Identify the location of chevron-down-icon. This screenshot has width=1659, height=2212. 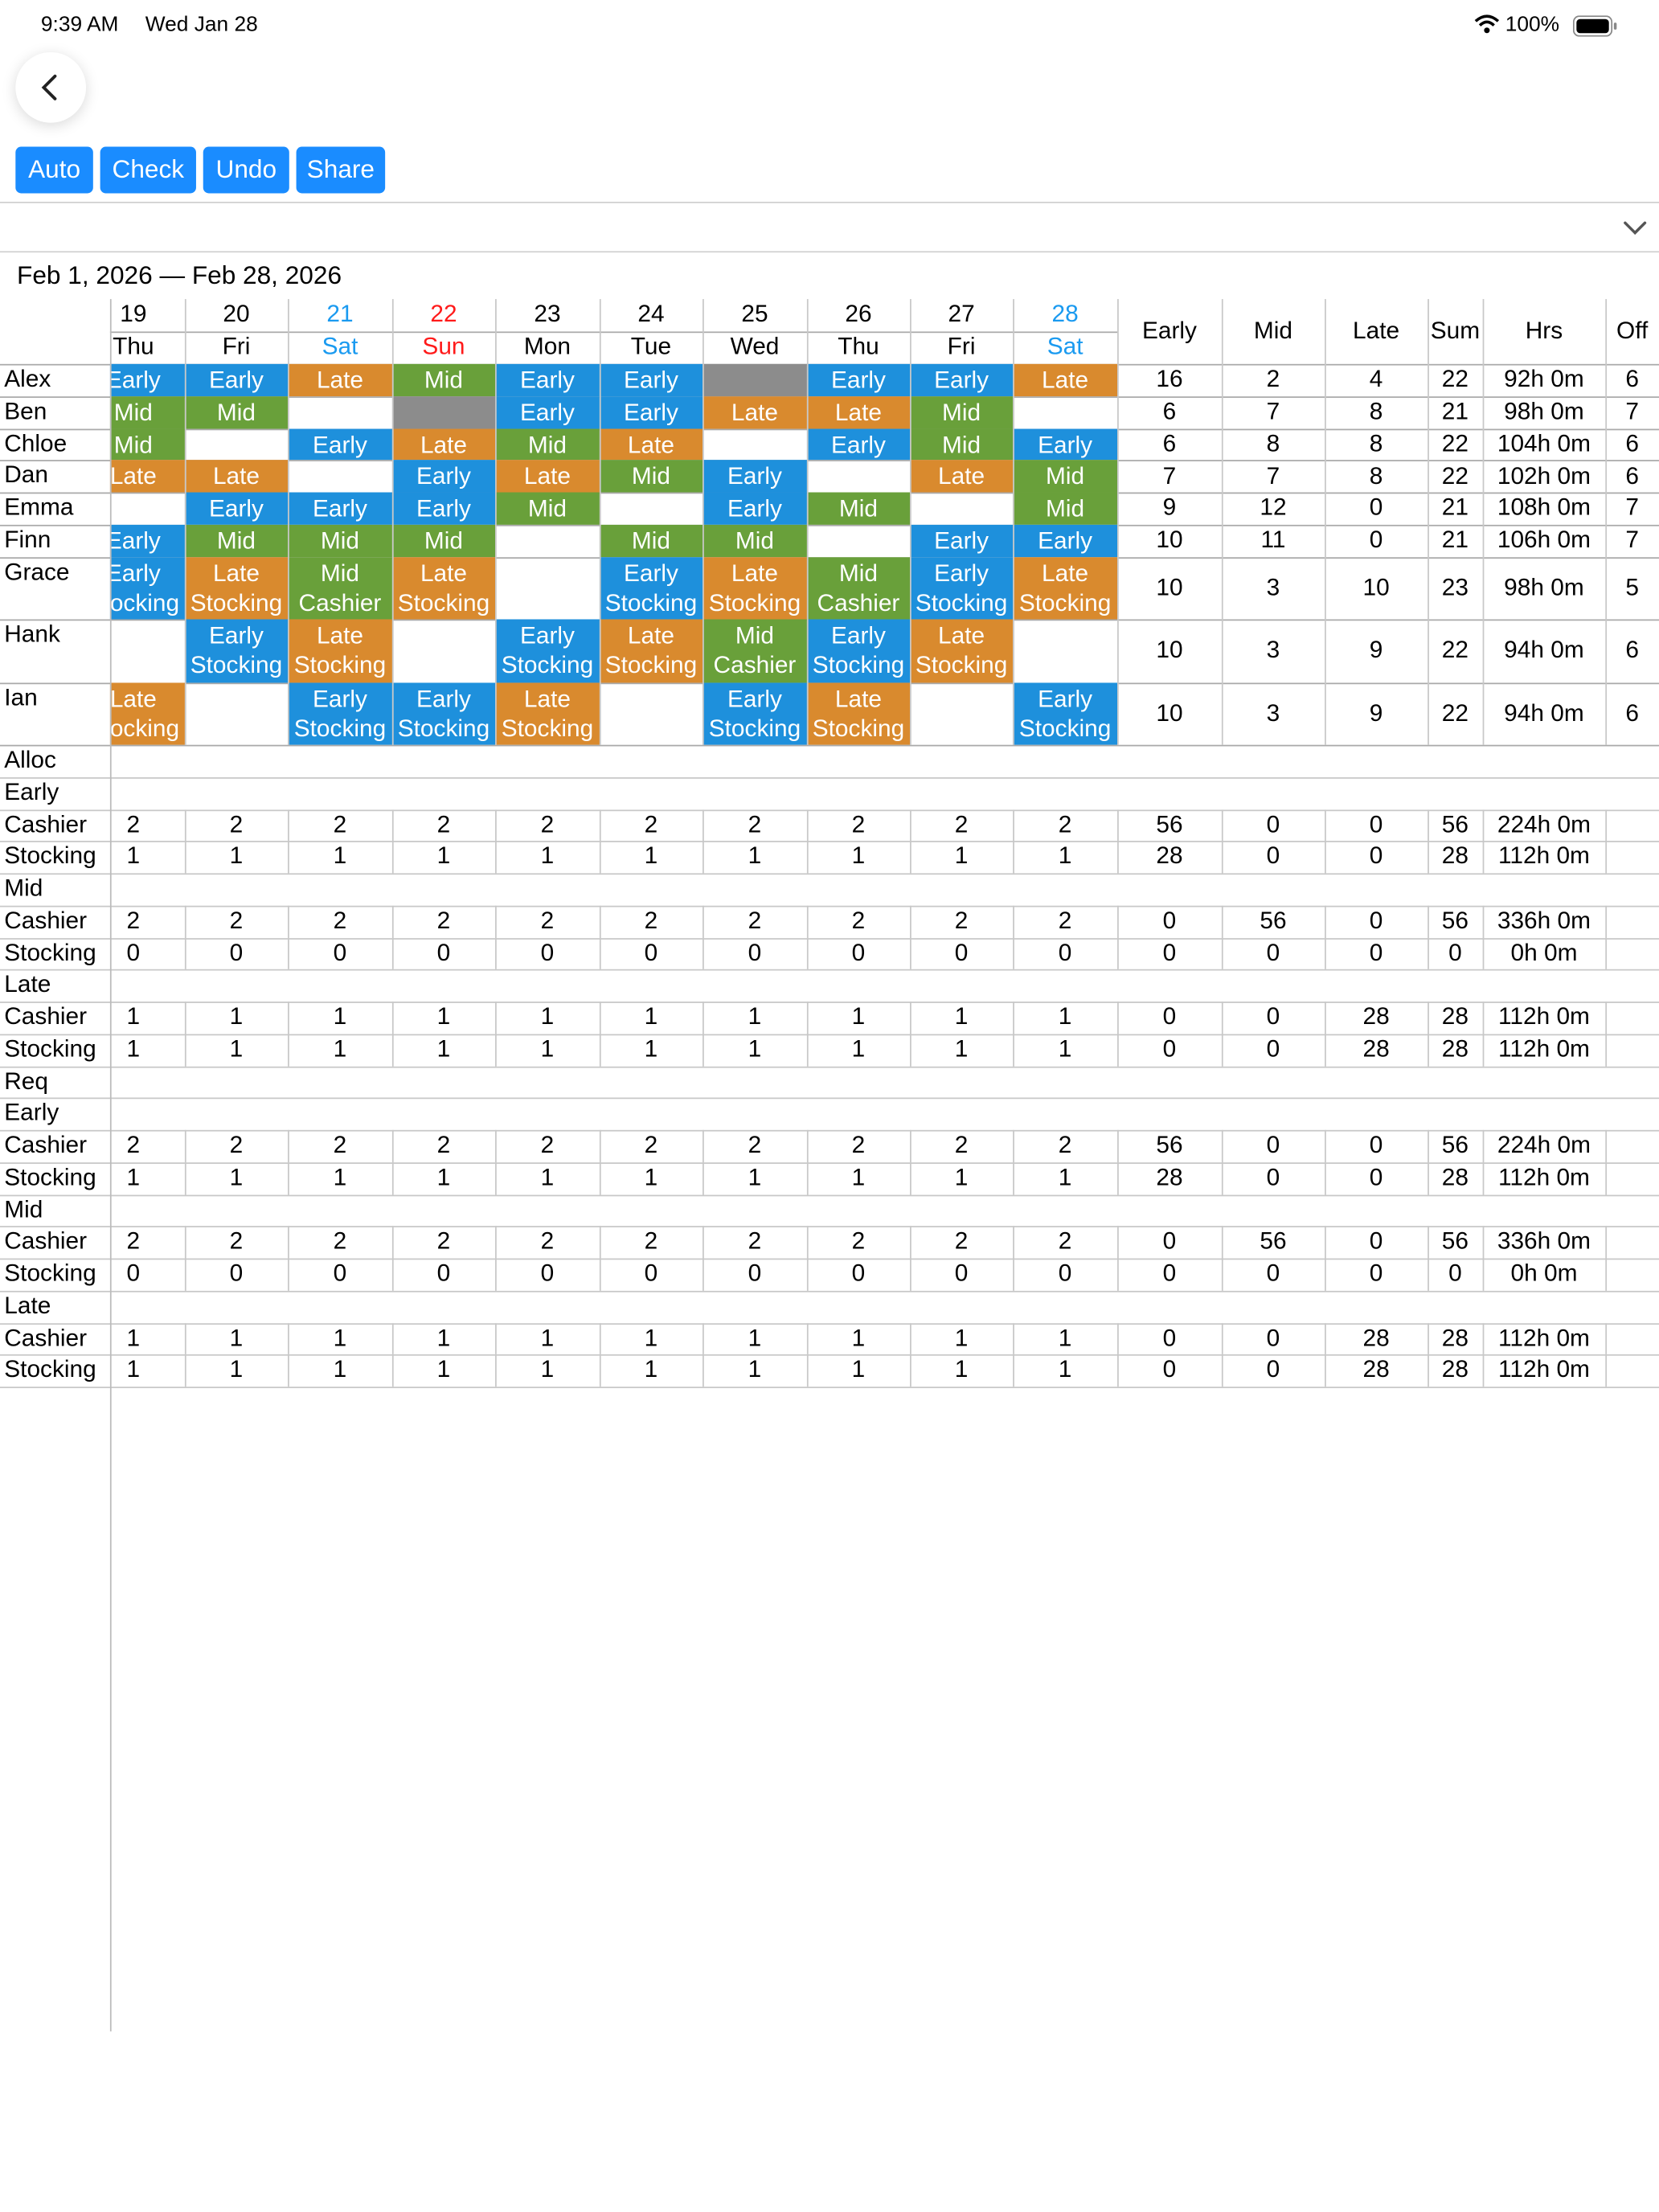
(1635, 230).